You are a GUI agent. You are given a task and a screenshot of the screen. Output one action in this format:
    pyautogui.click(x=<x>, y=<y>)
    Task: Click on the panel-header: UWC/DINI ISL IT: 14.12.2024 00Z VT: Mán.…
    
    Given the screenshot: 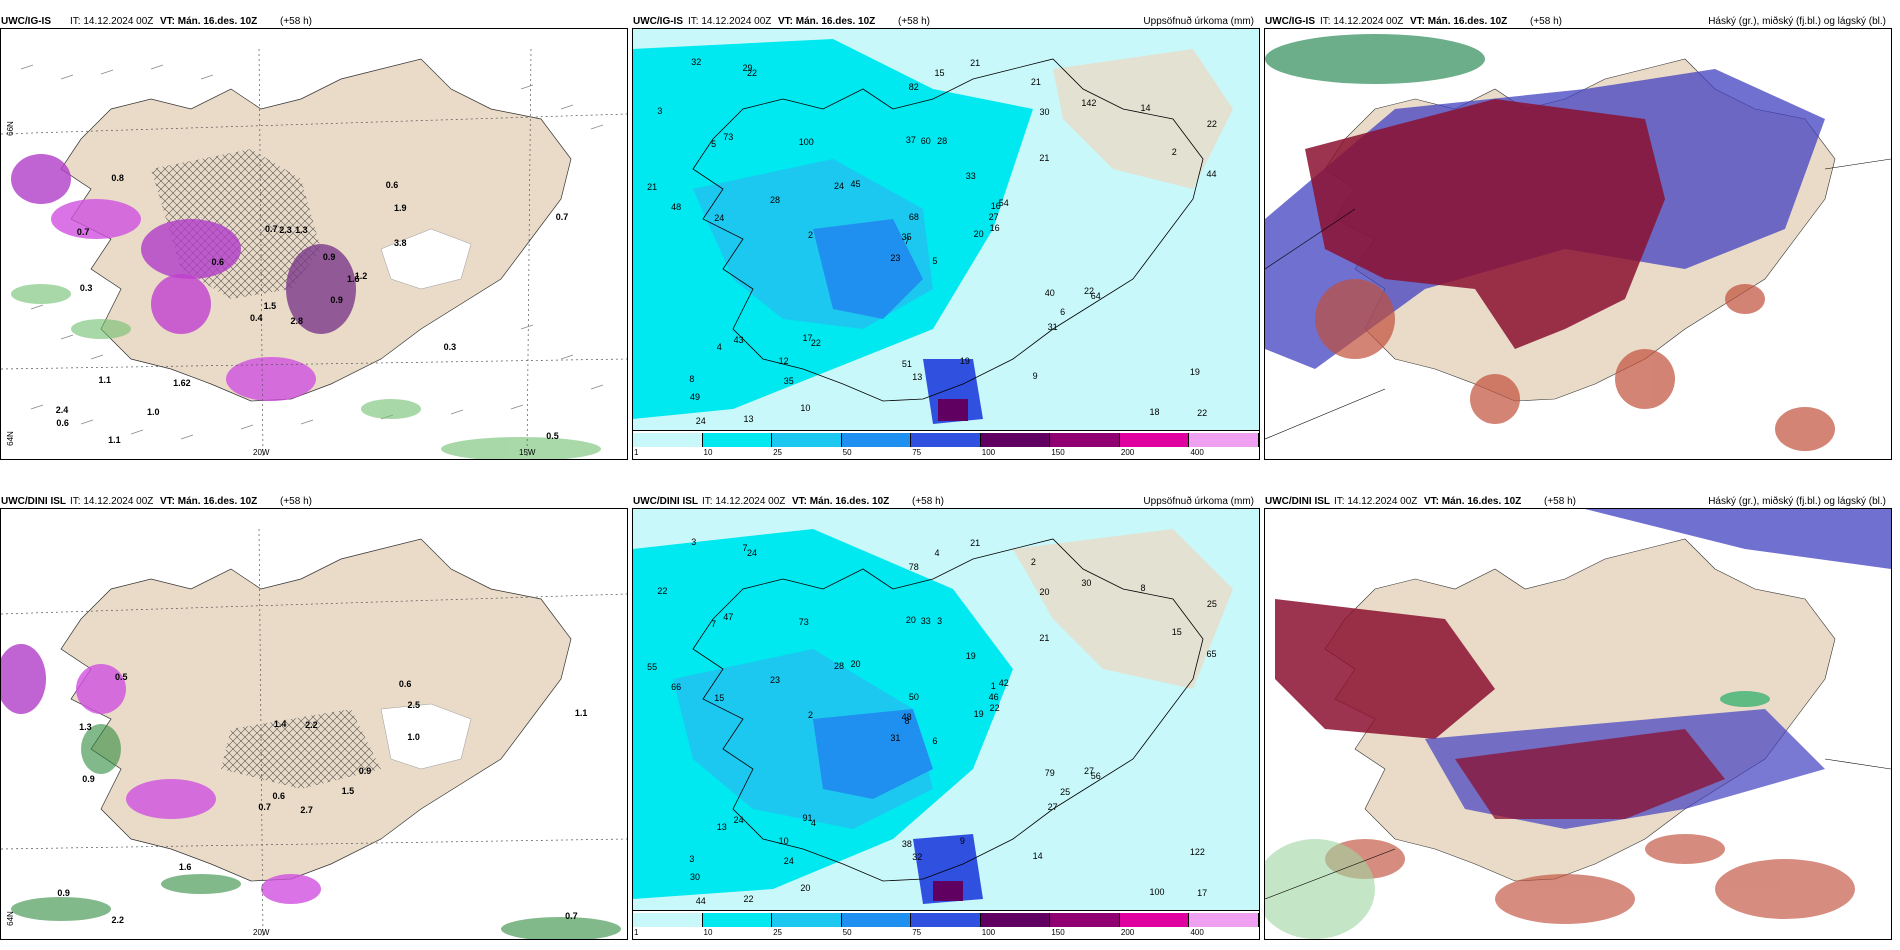 What is the action you would take?
    pyautogui.click(x=946, y=502)
    